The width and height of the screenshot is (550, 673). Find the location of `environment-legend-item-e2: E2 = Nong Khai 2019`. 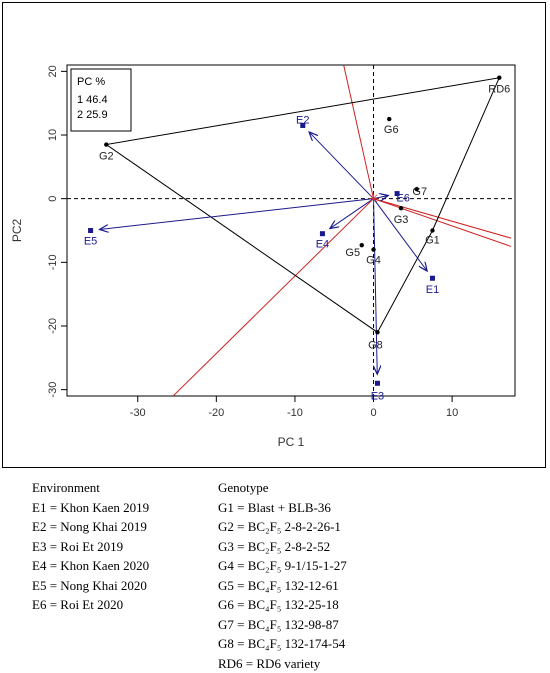

environment-legend-item-e2: E2 = Nong Khai 2019 is located at coordinates (90, 527).